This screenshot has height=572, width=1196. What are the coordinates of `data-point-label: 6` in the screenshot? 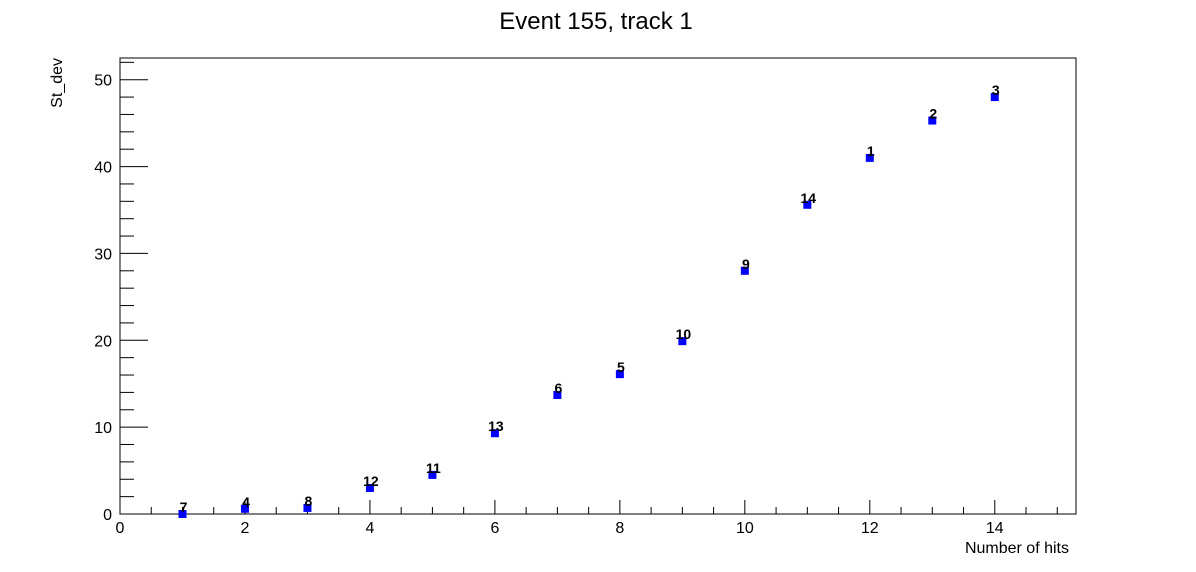 It's located at (558, 388).